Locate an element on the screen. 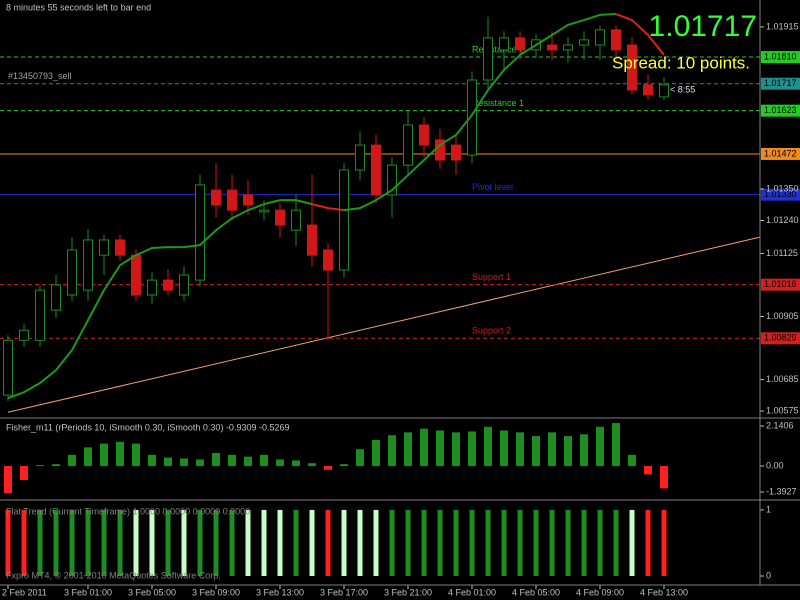  x-tick-label: 4 Feb 01:00 is located at coordinates (472, 592).